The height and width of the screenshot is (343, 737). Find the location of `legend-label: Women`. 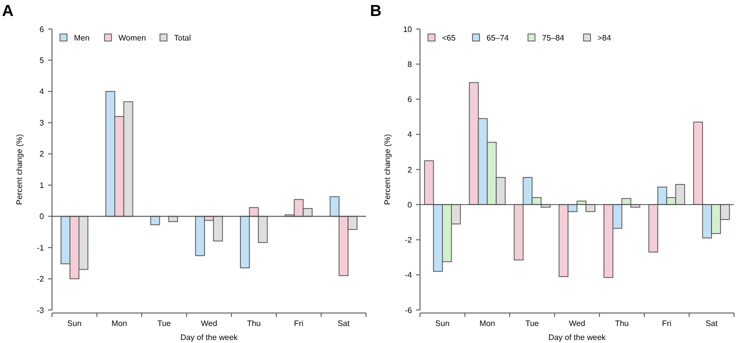

legend-label: Women is located at coordinates (132, 38).